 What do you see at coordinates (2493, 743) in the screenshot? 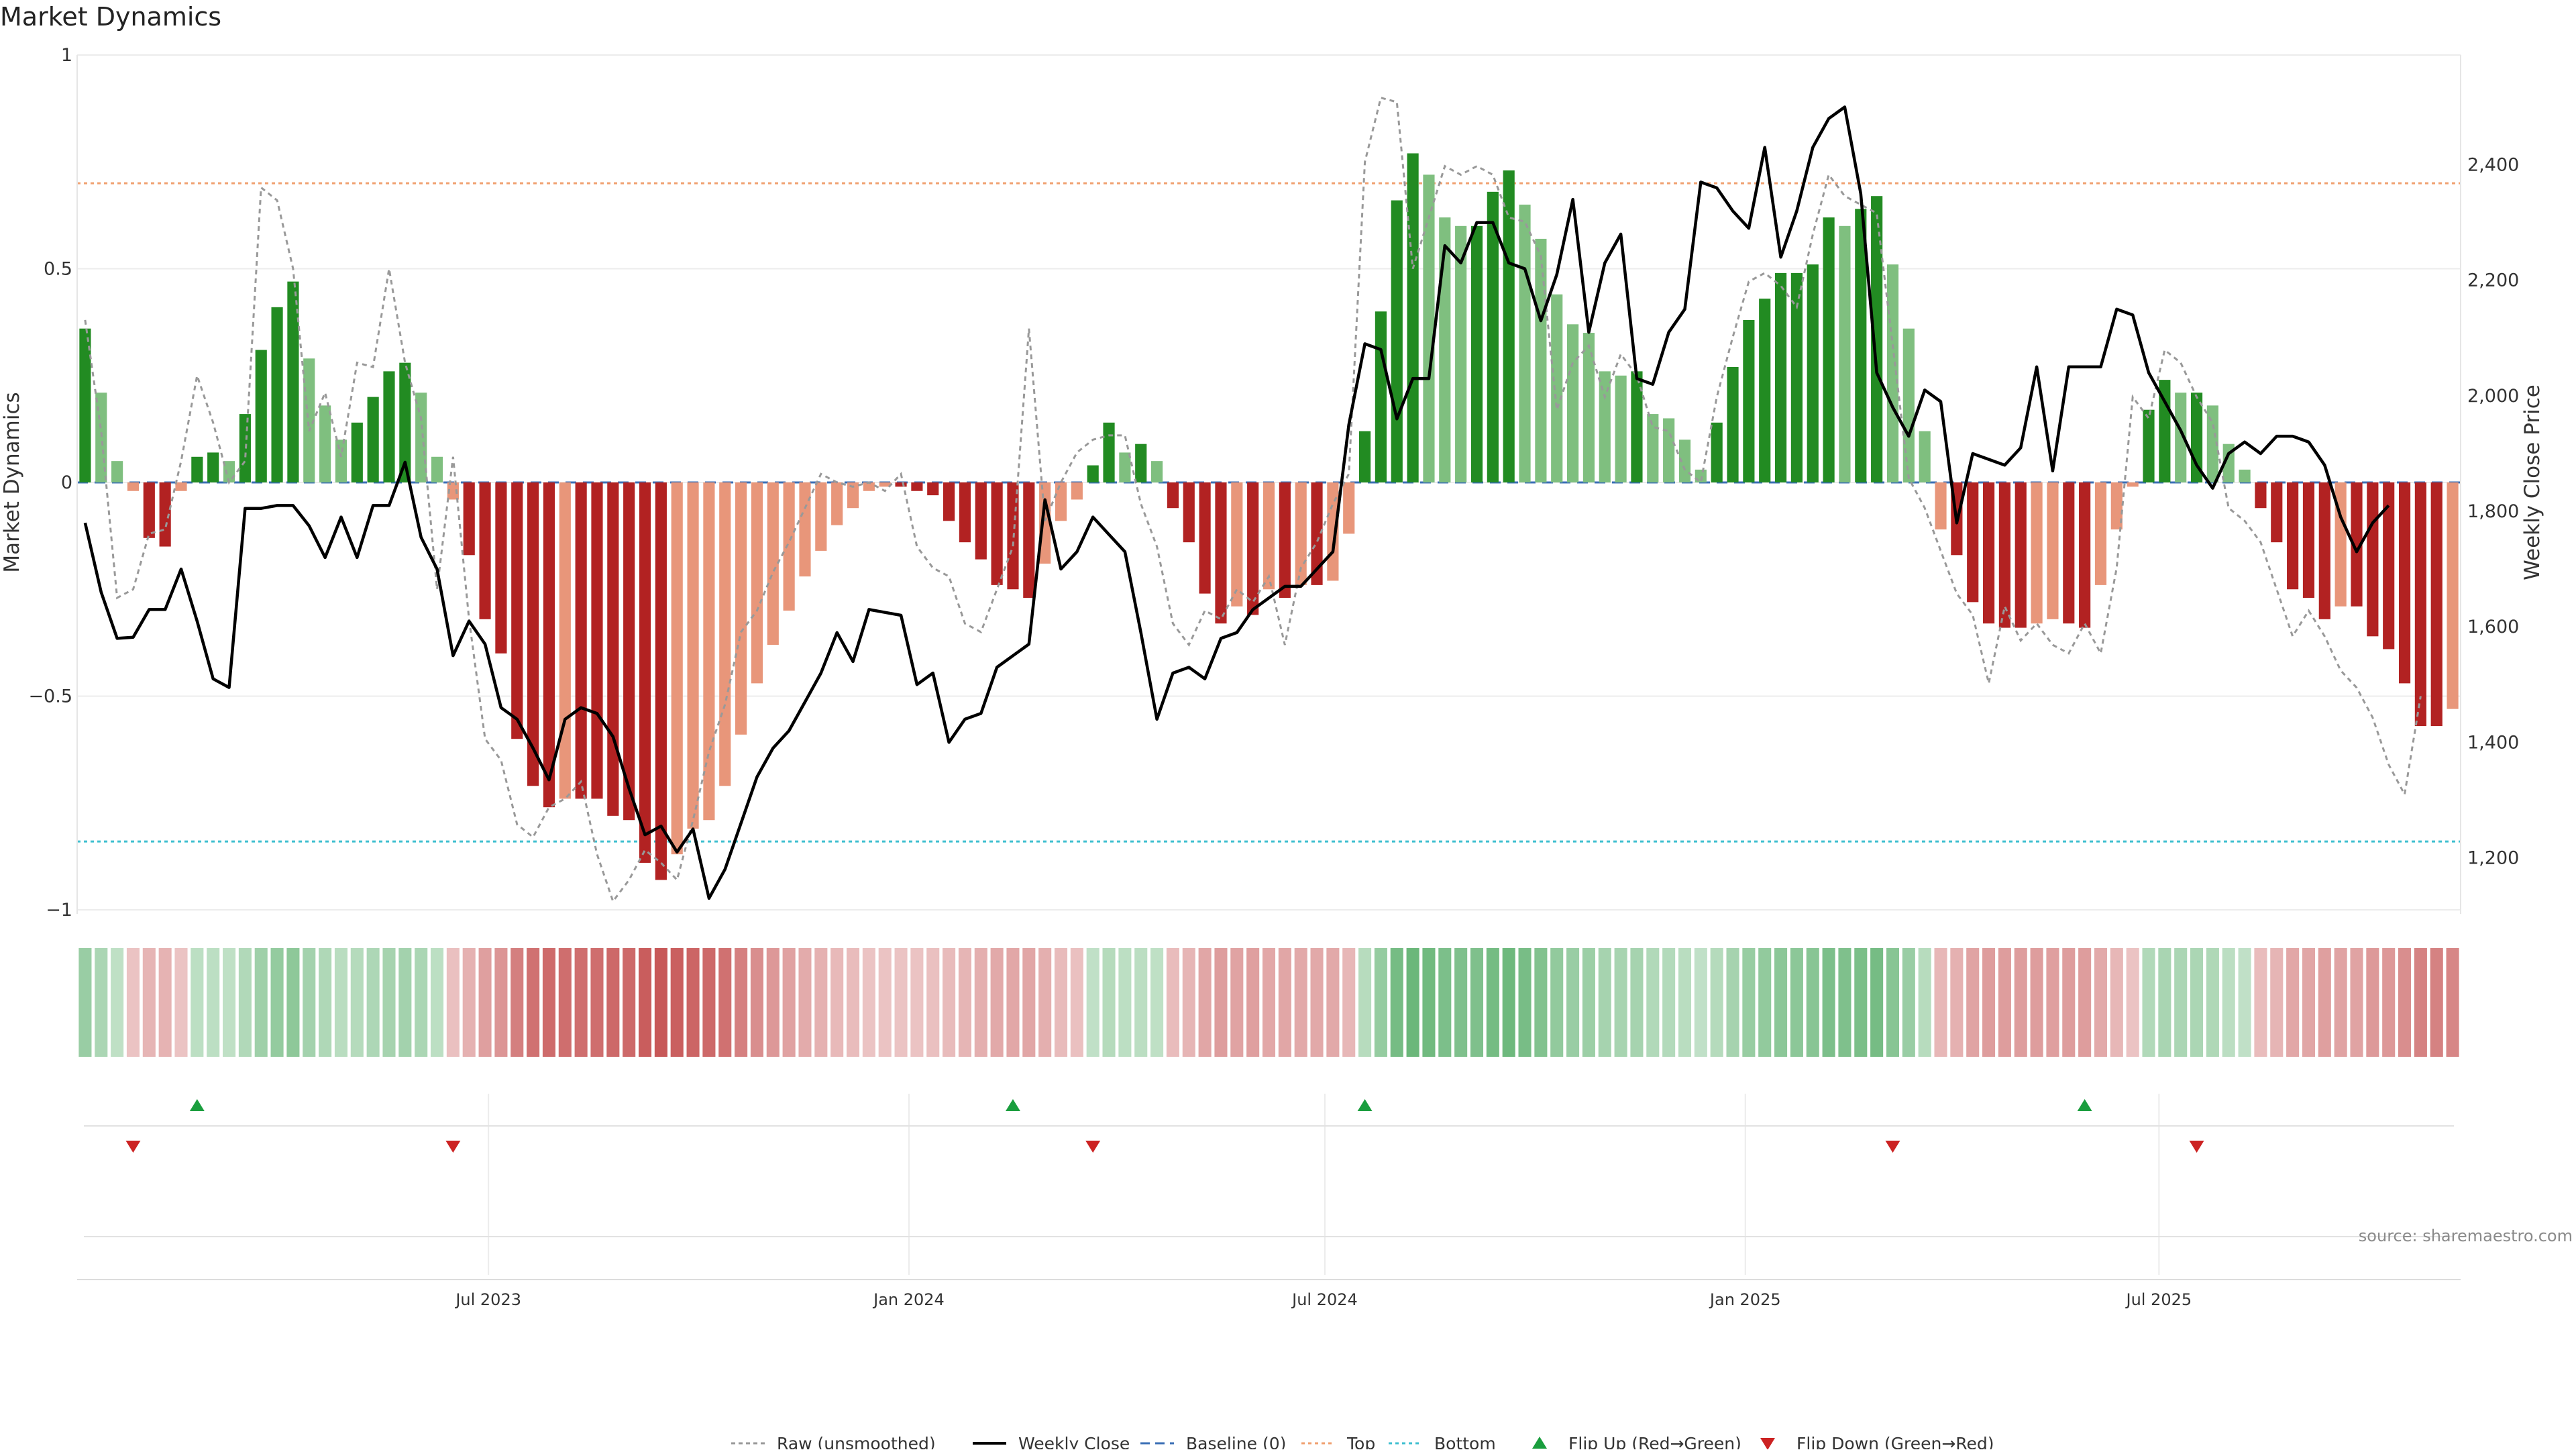
I see `right-tick-label: 1,400` at bounding box center [2493, 743].